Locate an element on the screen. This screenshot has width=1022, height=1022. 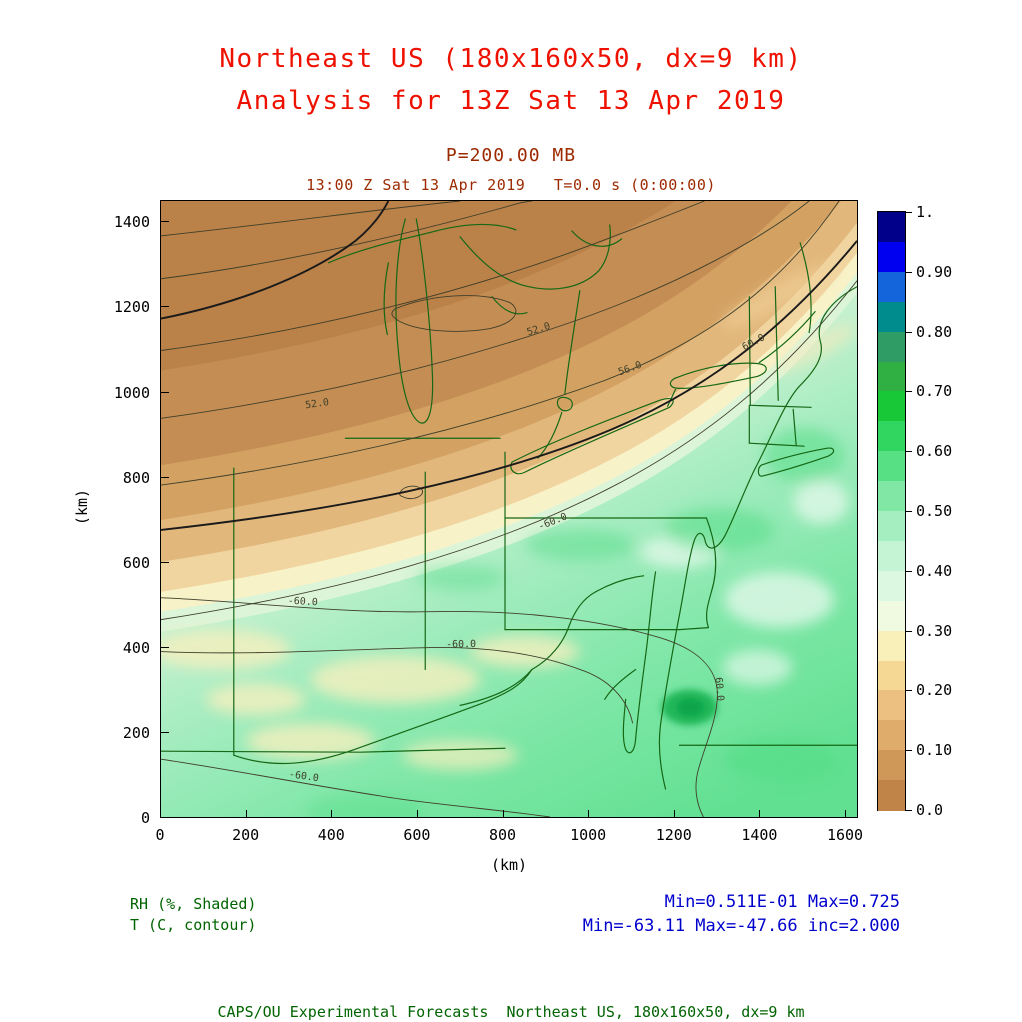
rh-maximum-blob is located at coordinates (689, 707).